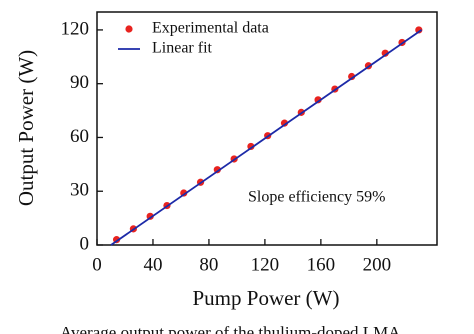  Describe the element at coordinates (265, 264) in the screenshot. I see `x-tick-label: 120` at that location.